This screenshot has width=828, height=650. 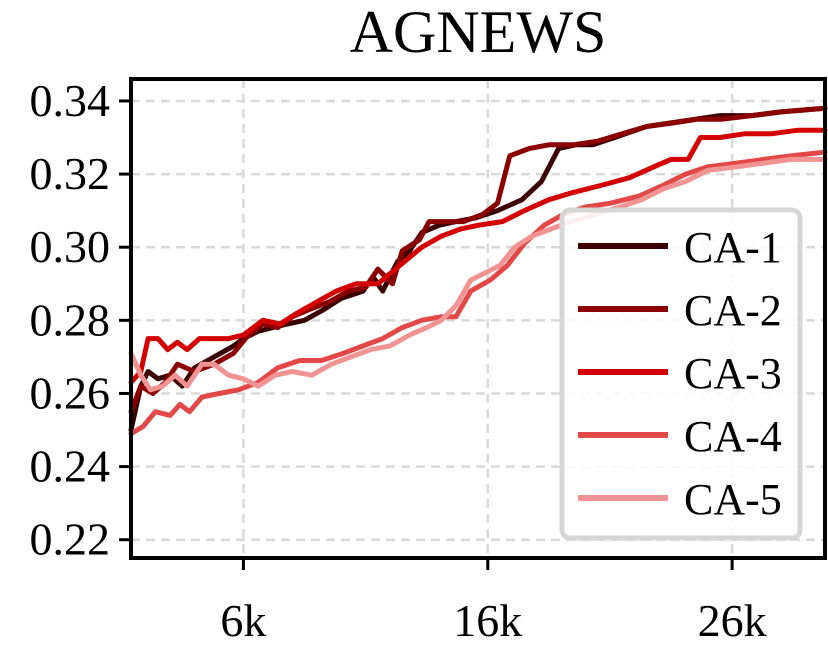 What do you see at coordinates (70, 319) in the screenshot?
I see `y-tick-label: 0.28` at bounding box center [70, 319].